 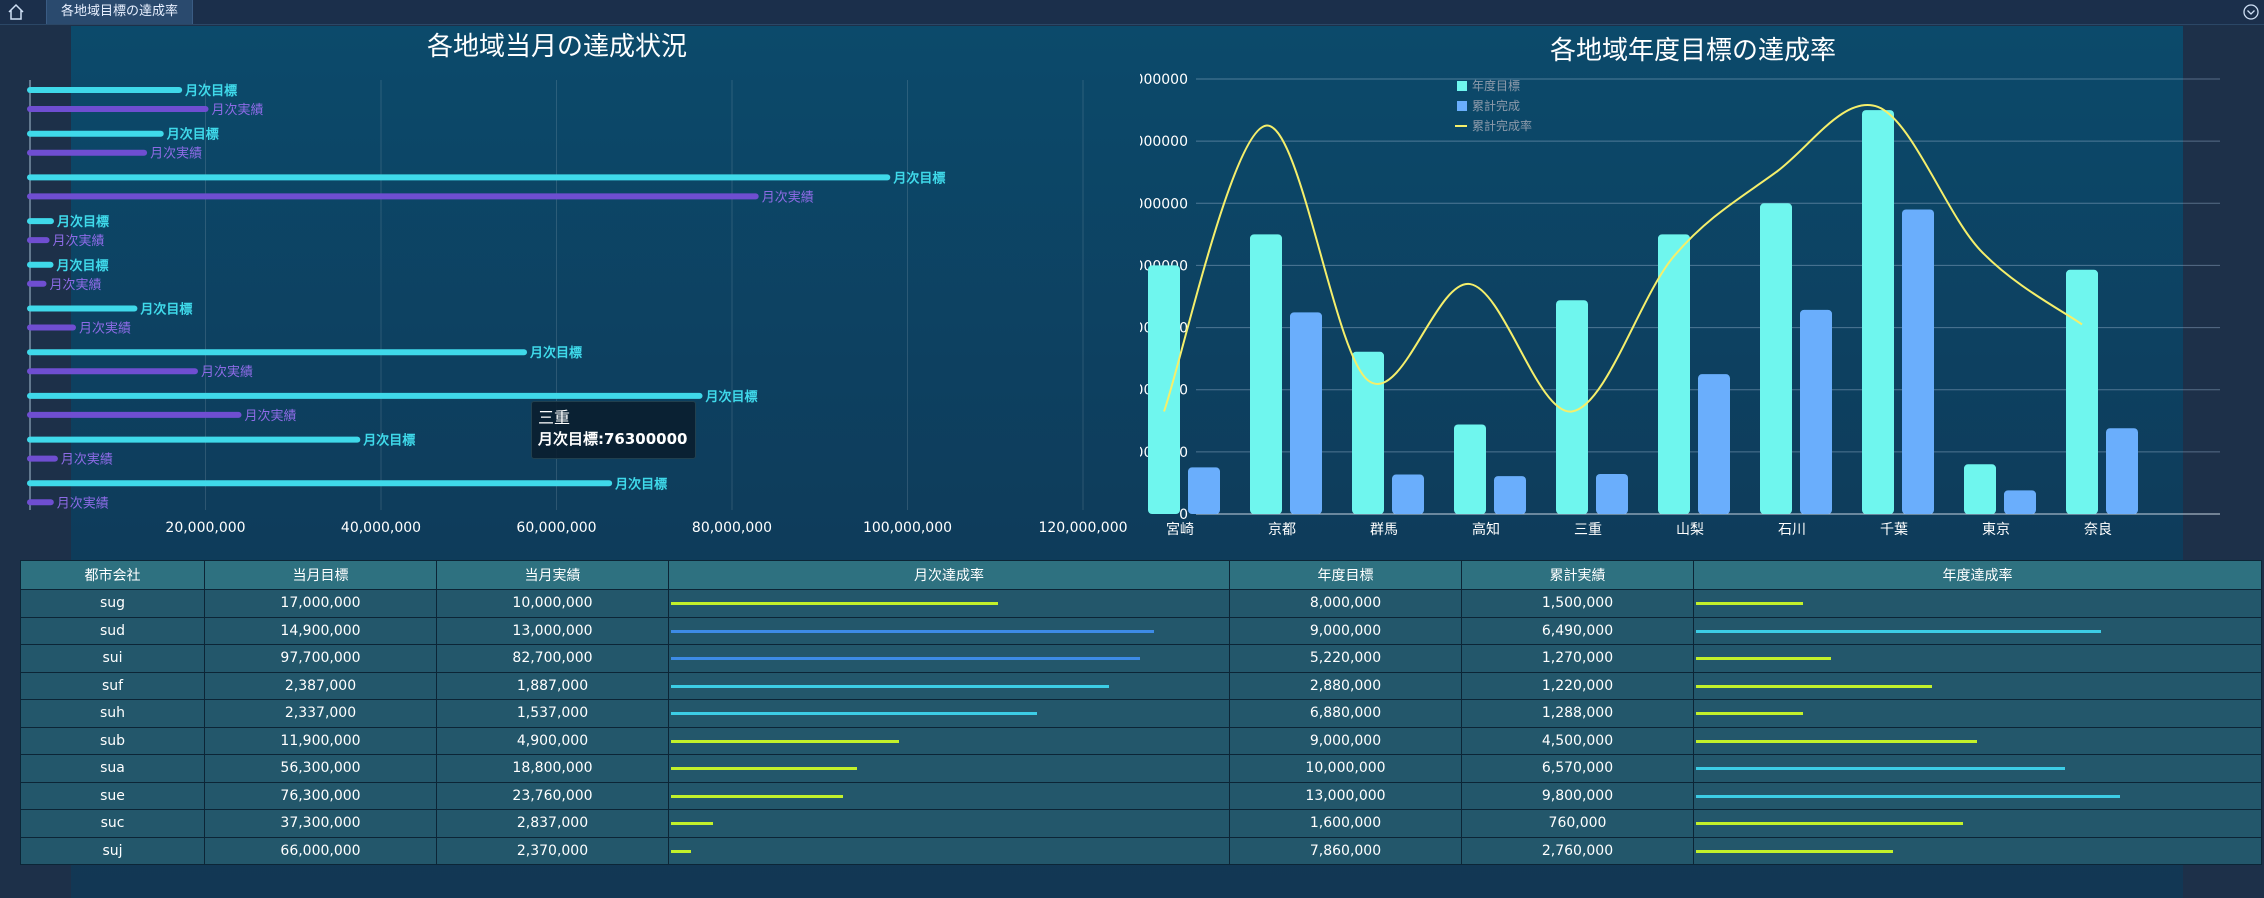 I want to click on month-target-cell: 14,900,000, so click(x=320, y=630).